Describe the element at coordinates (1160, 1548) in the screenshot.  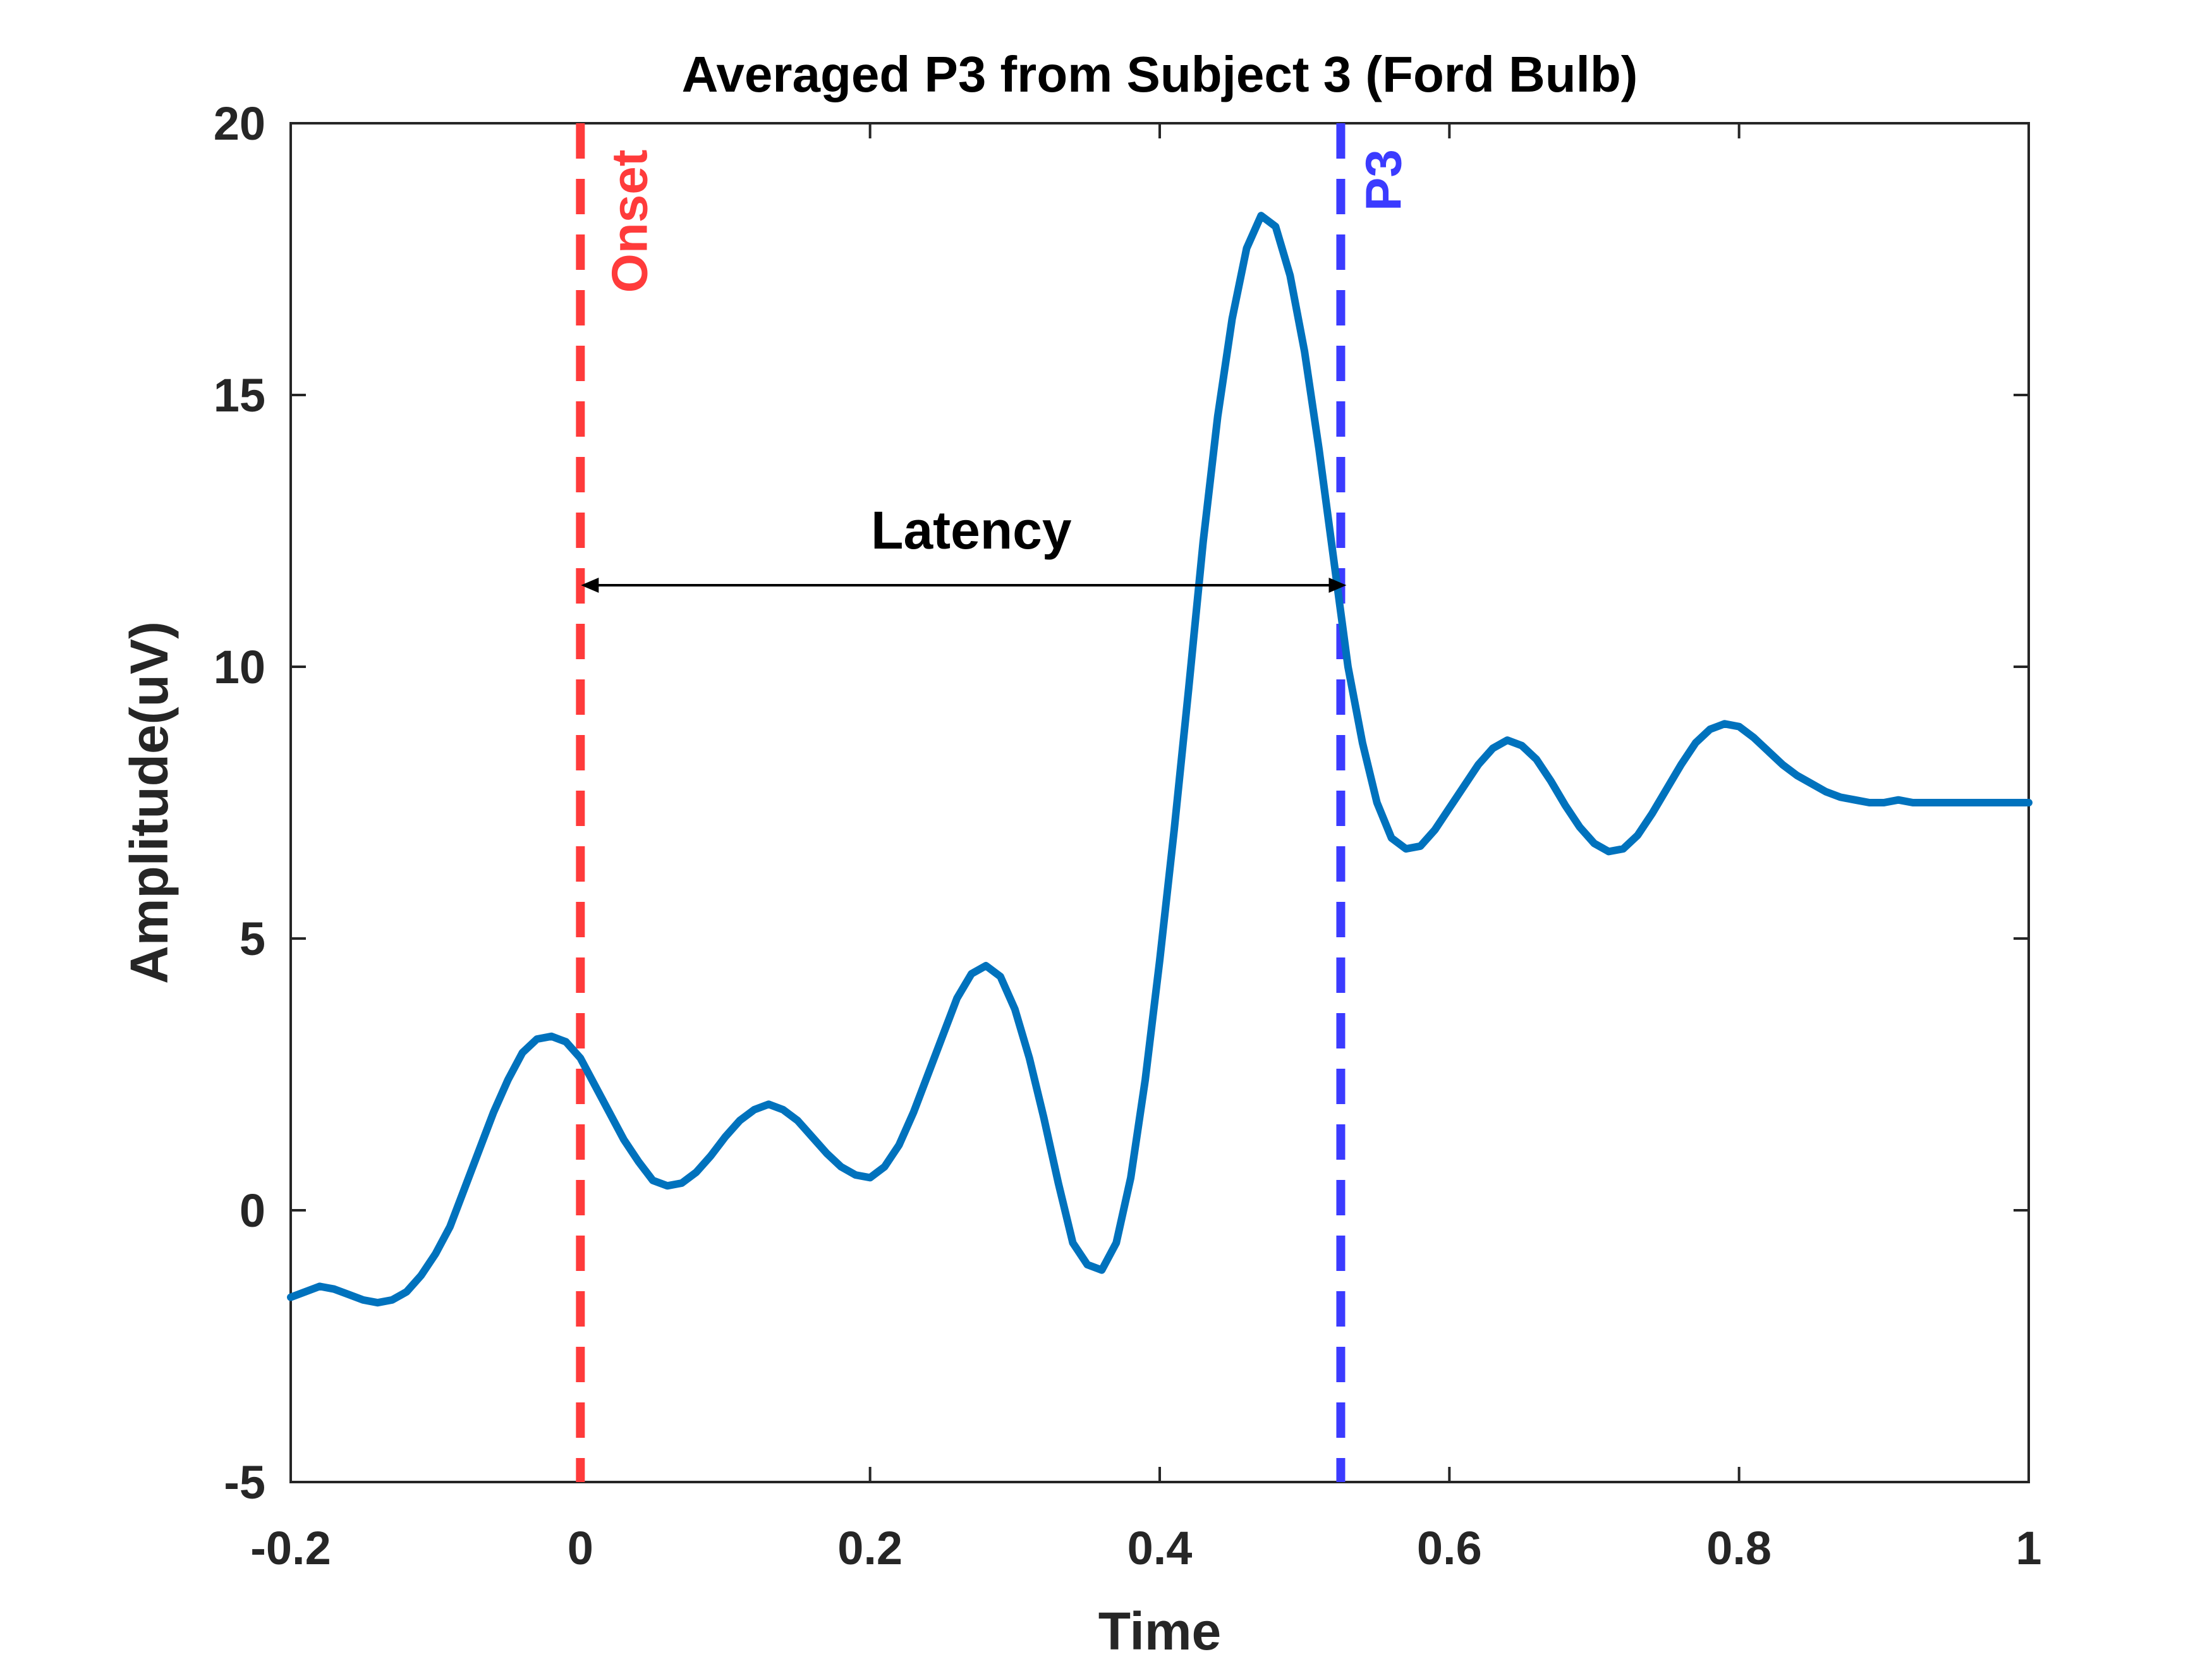
I see `x-tick-label: 0.4` at that location.